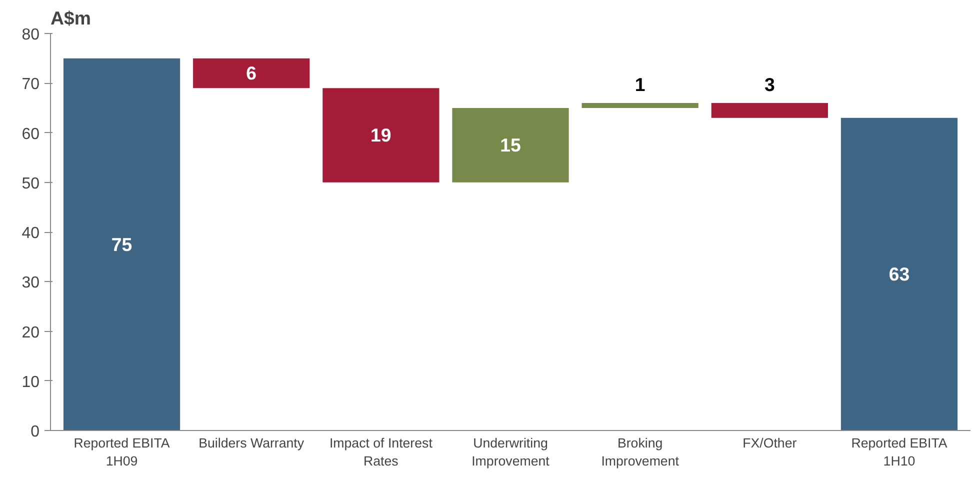 This screenshot has height=483, width=979. I want to click on x-tick-label: FX/Other, so click(770, 443).